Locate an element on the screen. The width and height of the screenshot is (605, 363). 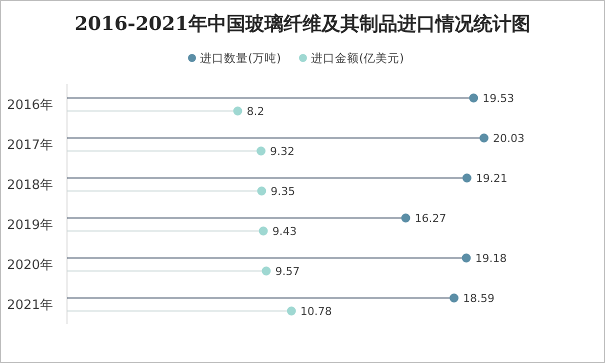
data-label: 19.53 is located at coordinates (498, 98).